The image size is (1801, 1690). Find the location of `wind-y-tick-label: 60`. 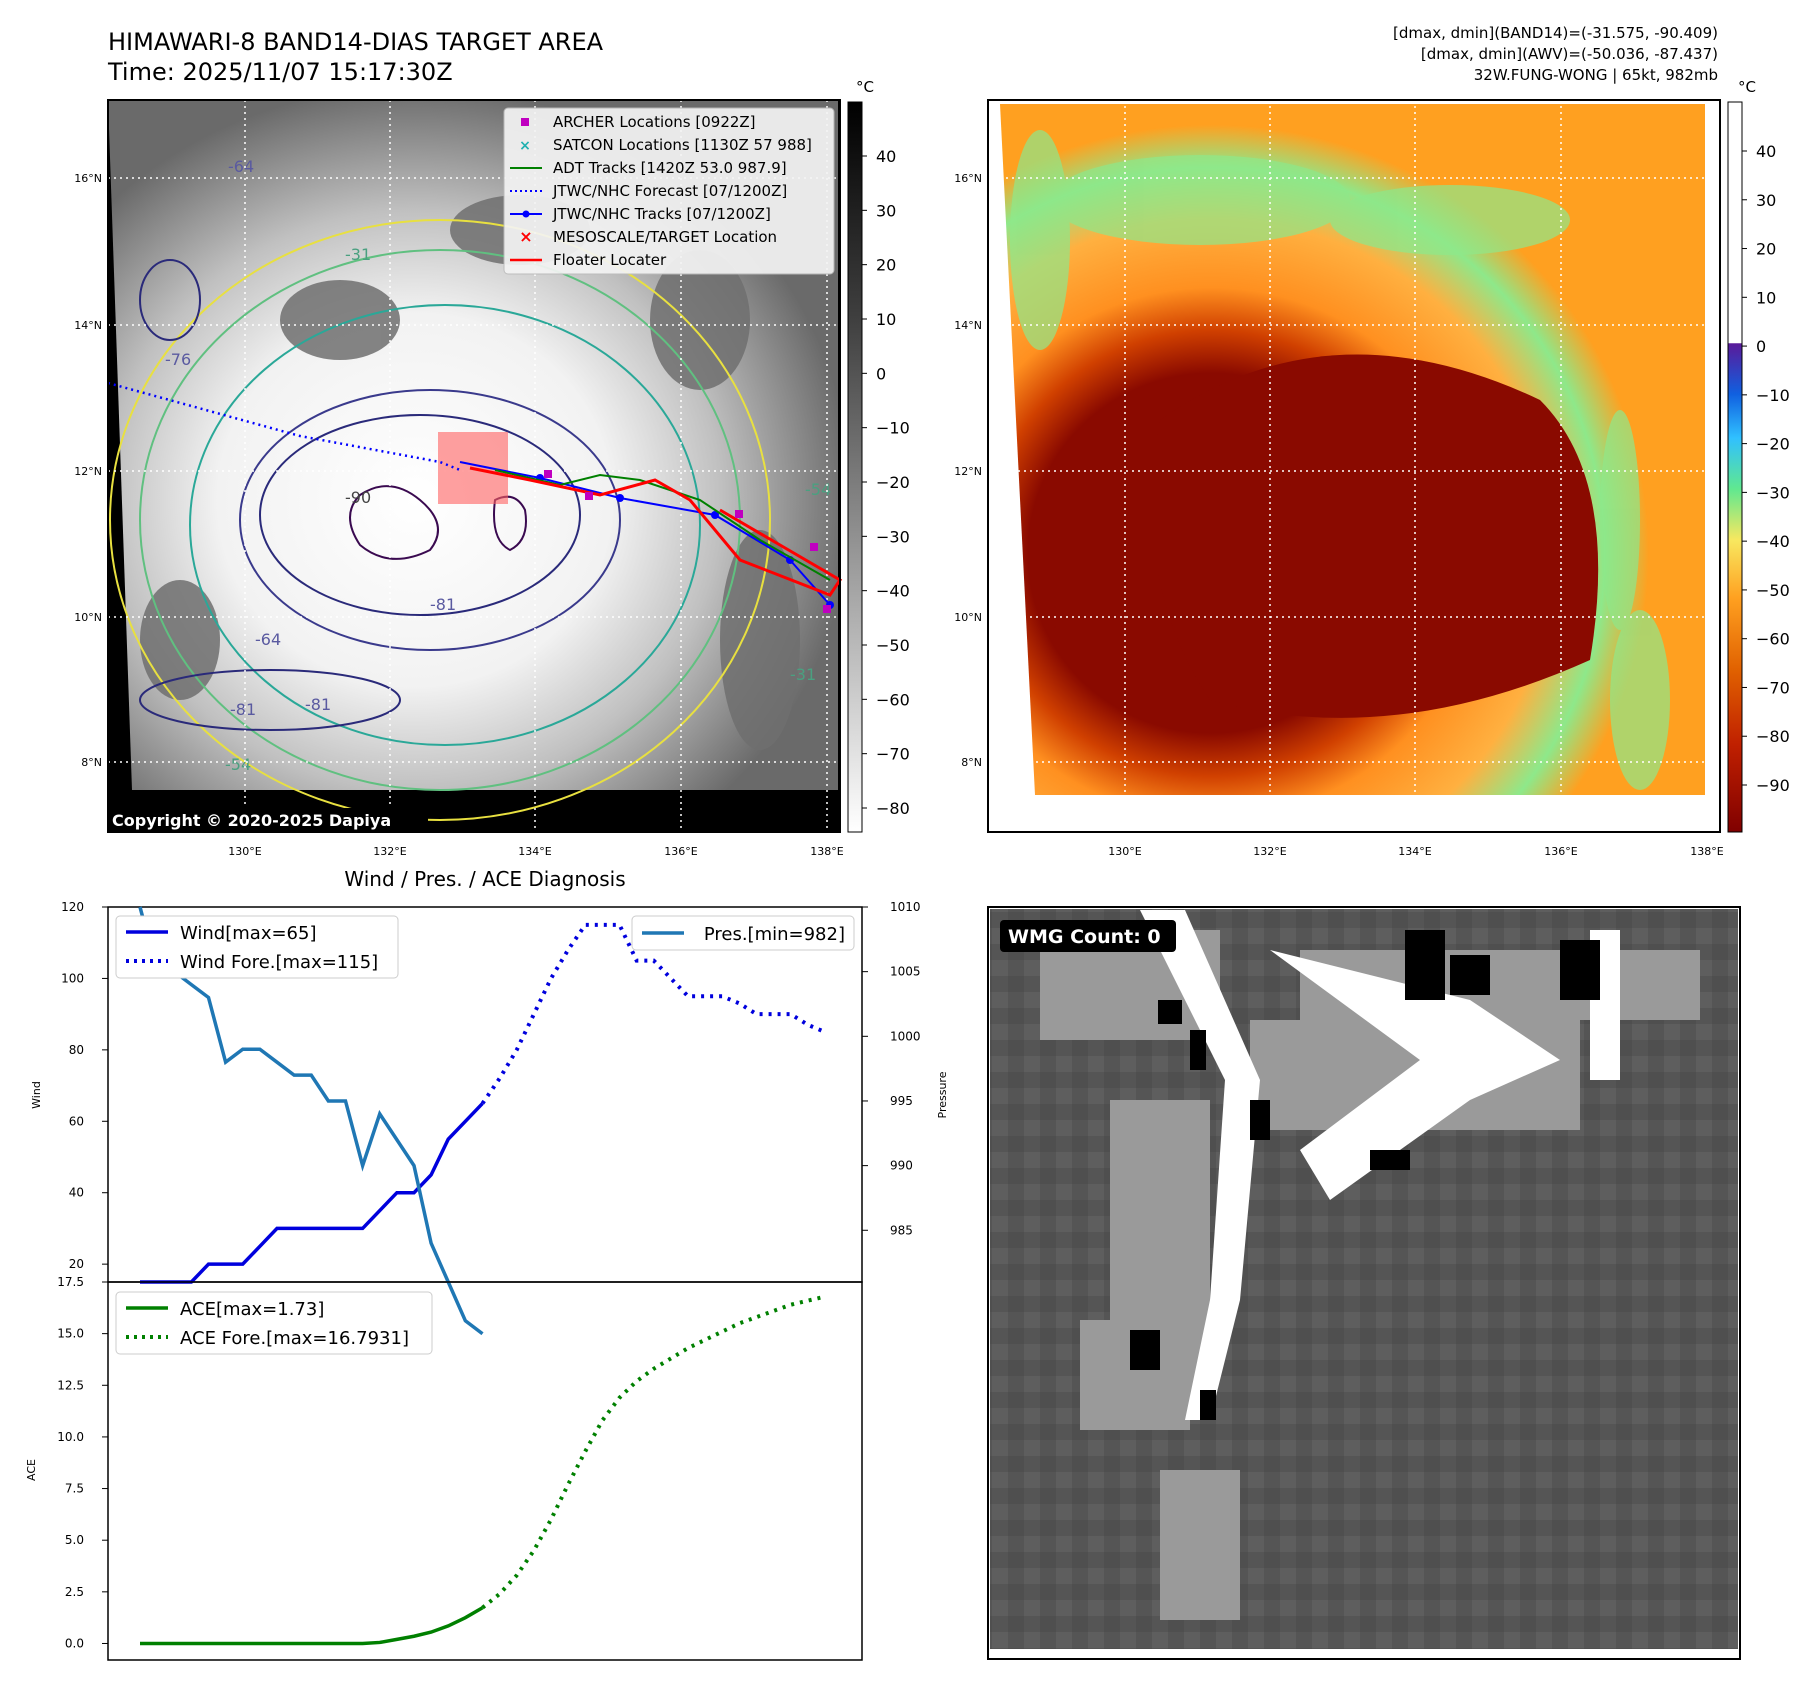

wind-y-tick-label: 60 is located at coordinates (76, 1121).